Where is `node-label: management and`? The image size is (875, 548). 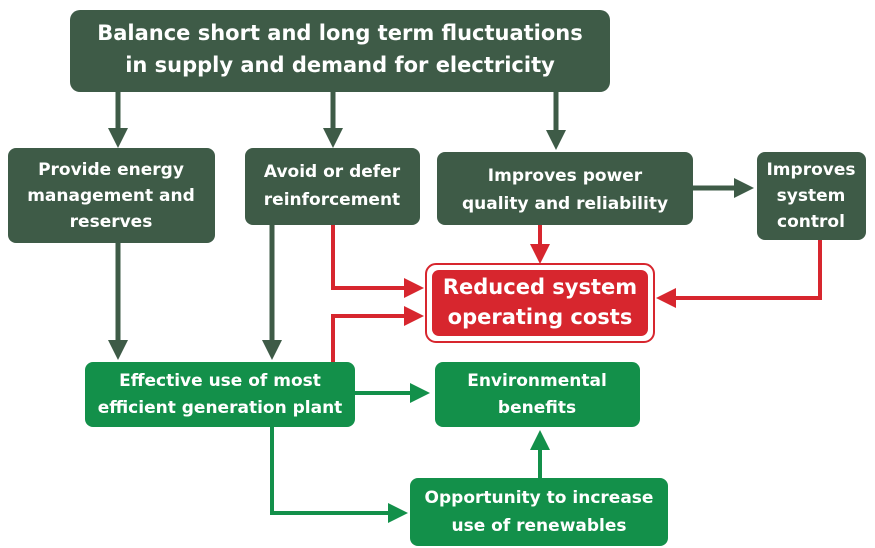
node-label: management and is located at coordinates (111, 196).